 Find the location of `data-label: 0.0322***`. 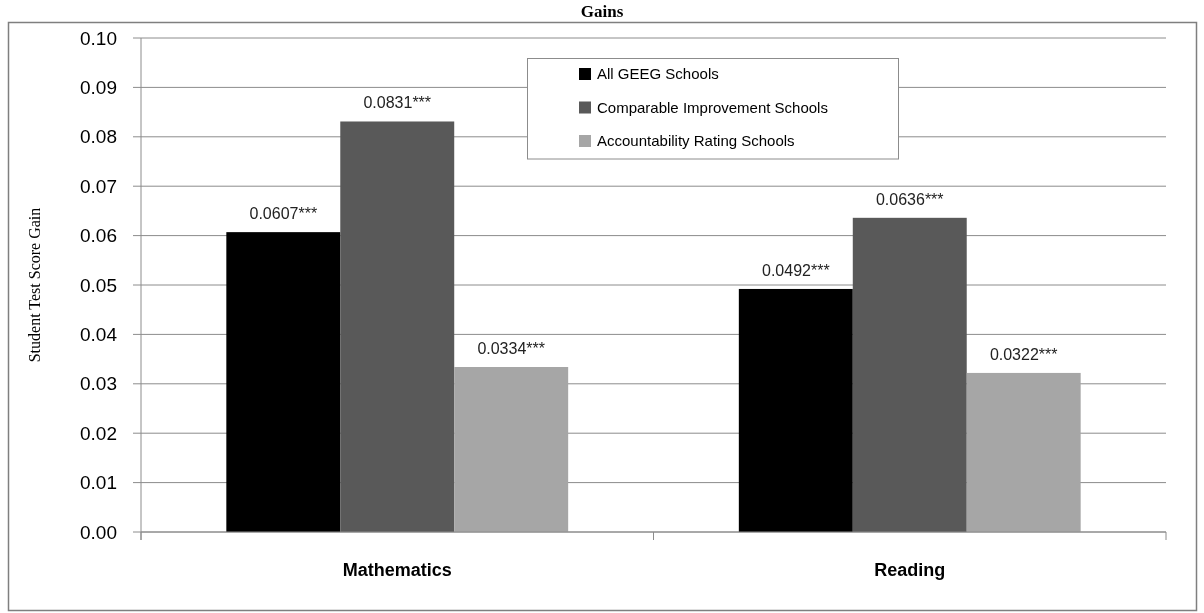

data-label: 0.0322*** is located at coordinates (1023, 354).